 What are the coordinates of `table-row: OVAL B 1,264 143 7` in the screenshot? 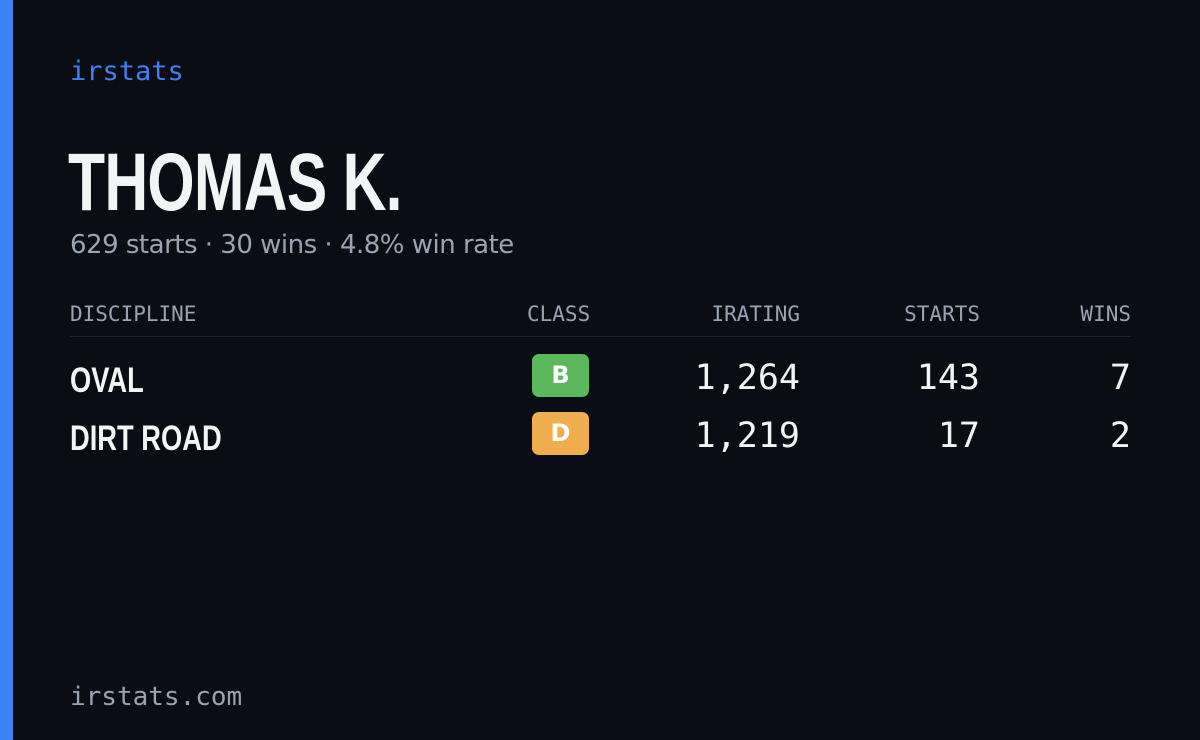 It's located at (600, 379).